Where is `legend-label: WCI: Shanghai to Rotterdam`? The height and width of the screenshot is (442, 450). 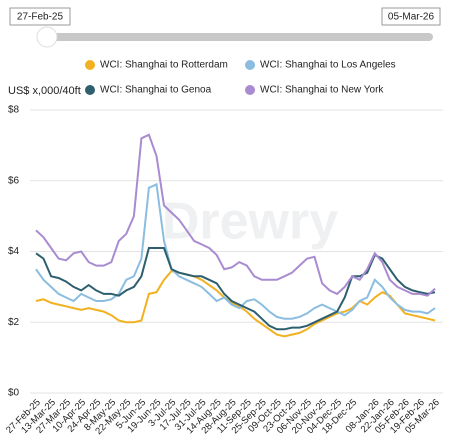
legend-label: WCI: Shanghai to Rotterdam is located at coordinates (164, 65).